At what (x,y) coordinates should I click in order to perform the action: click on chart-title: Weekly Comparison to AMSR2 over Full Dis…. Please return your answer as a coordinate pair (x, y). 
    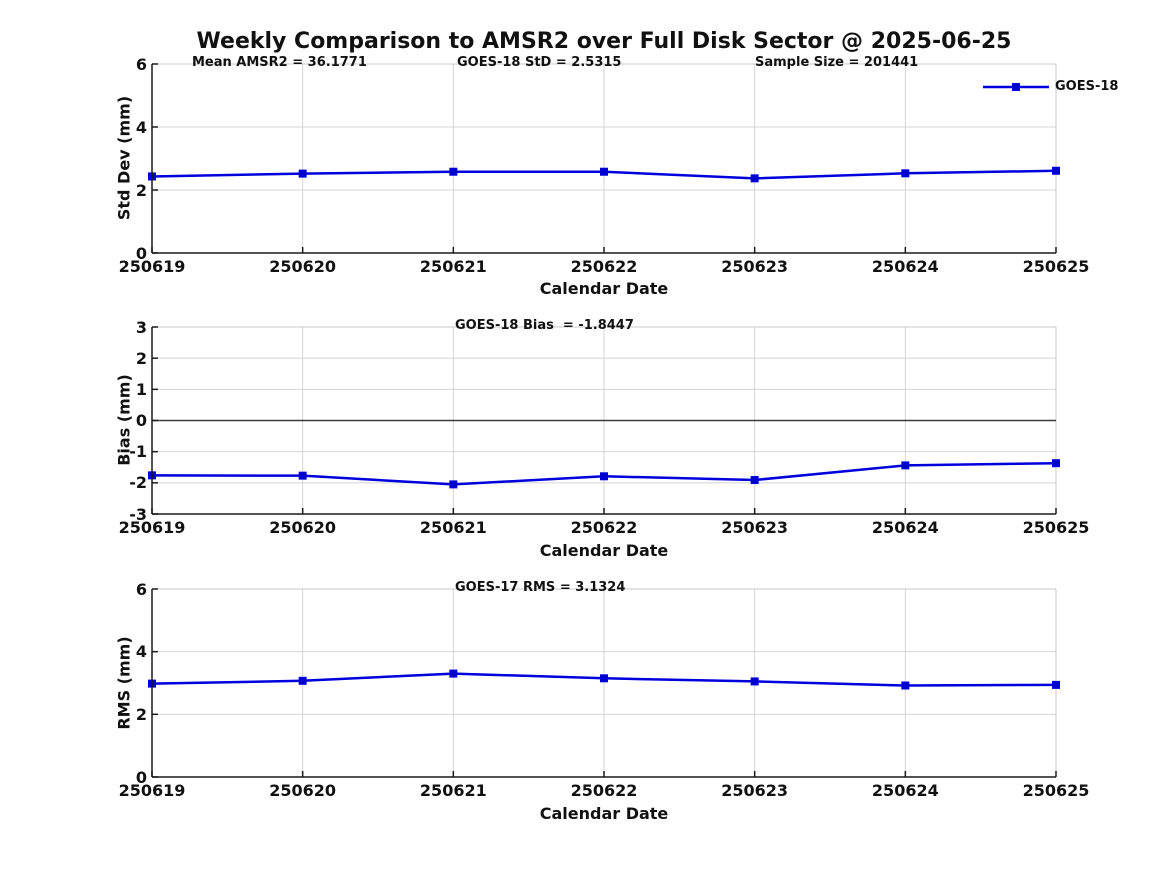
    Looking at the image, I should click on (604, 41).